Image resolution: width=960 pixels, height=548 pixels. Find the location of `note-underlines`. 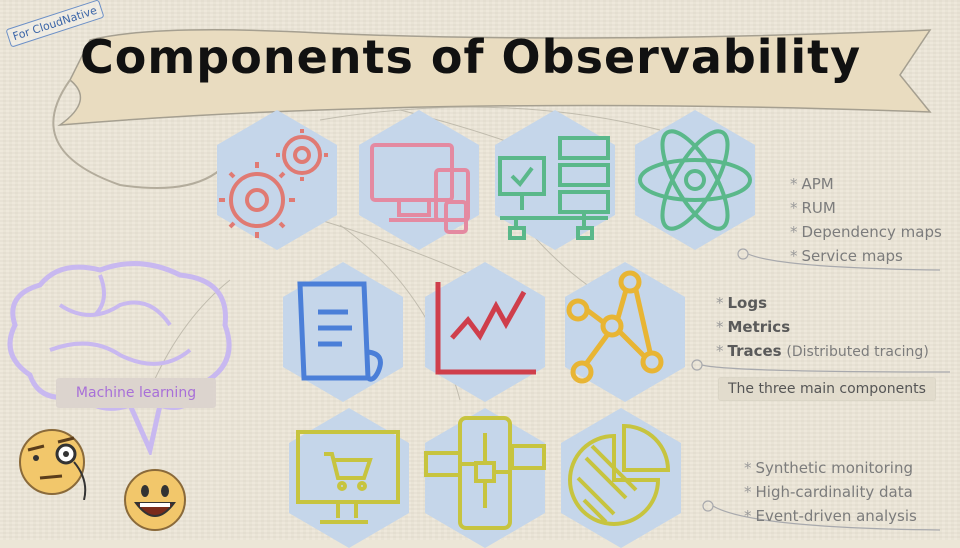

note-underlines is located at coordinates (821, 389).